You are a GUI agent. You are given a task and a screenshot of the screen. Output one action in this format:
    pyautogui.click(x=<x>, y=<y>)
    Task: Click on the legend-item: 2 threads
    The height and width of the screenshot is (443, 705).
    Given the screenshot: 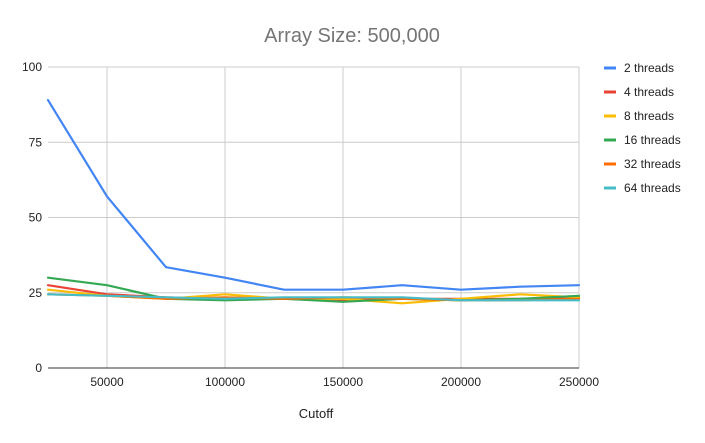 What is the action you would take?
    pyautogui.click(x=639, y=68)
    